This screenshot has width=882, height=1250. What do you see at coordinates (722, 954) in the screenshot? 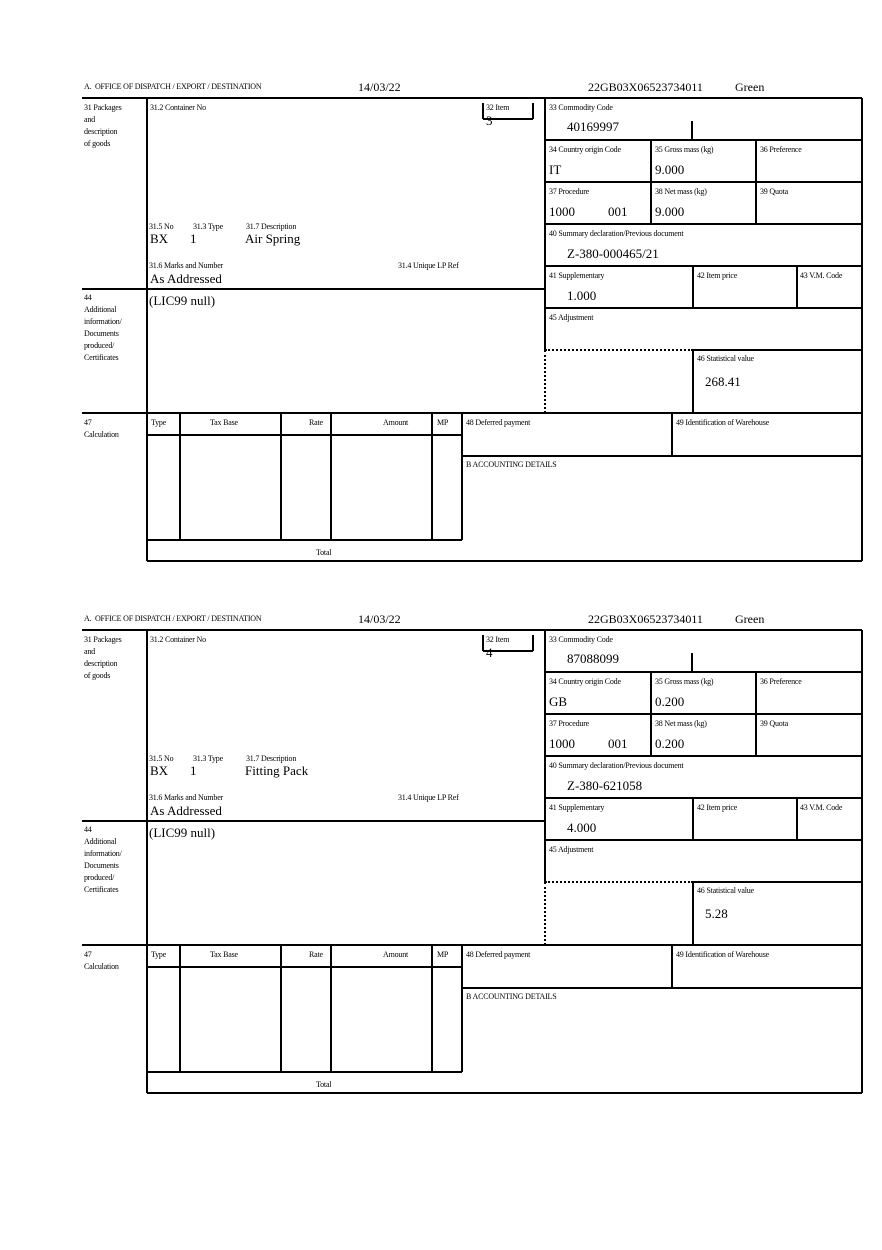
I see `warehouse-label: 49 Identification of Warehouse` at bounding box center [722, 954].